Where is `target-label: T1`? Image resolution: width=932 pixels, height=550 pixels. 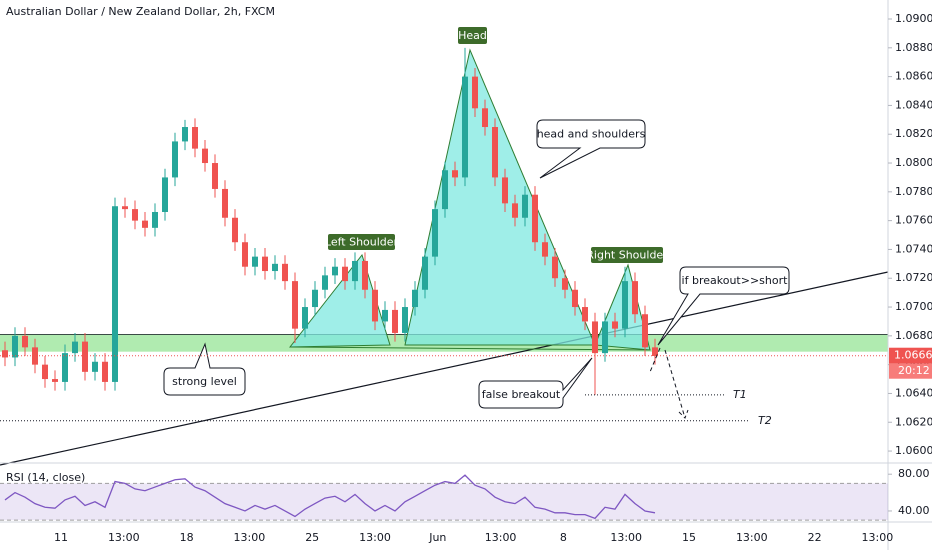
target-label: T1 is located at coordinates (740, 394).